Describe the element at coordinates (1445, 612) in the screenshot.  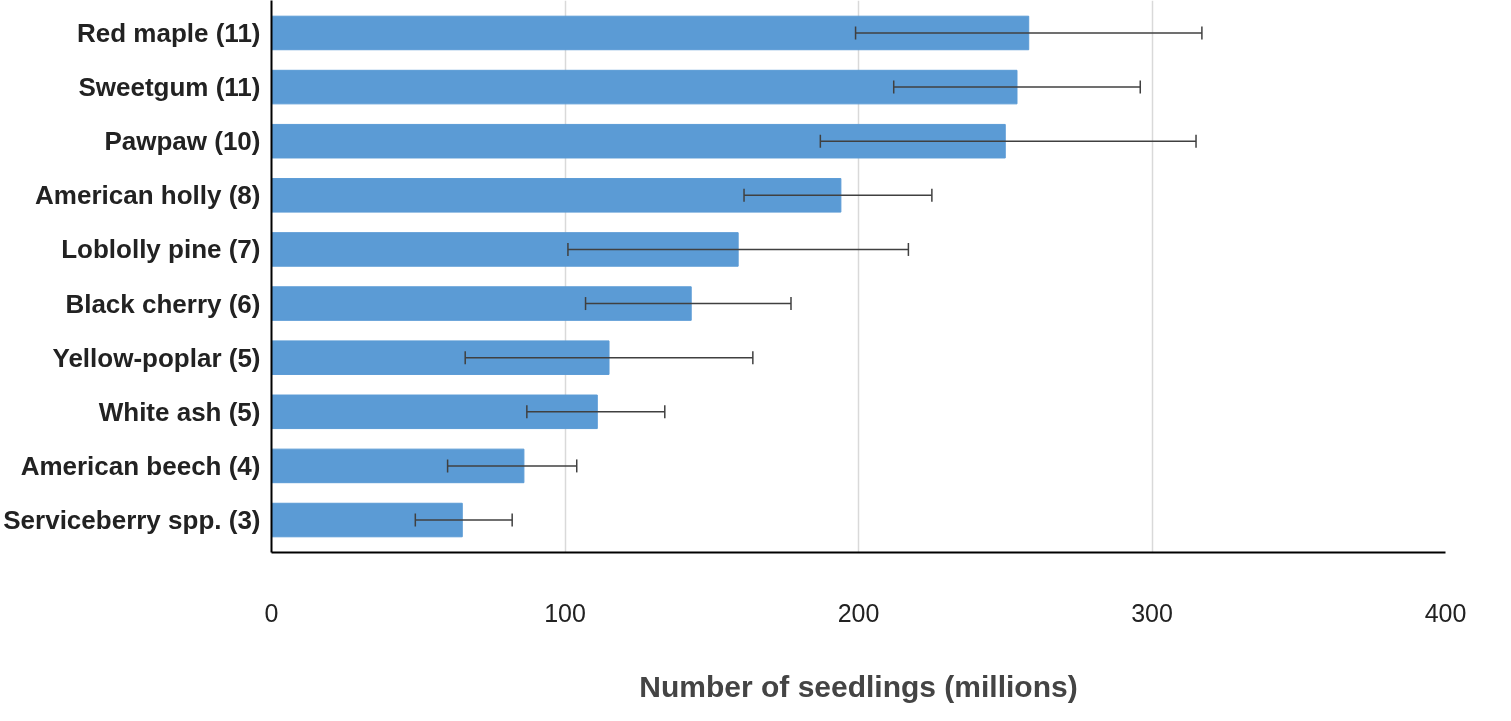
I see `x-tick-label: 400` at that location.